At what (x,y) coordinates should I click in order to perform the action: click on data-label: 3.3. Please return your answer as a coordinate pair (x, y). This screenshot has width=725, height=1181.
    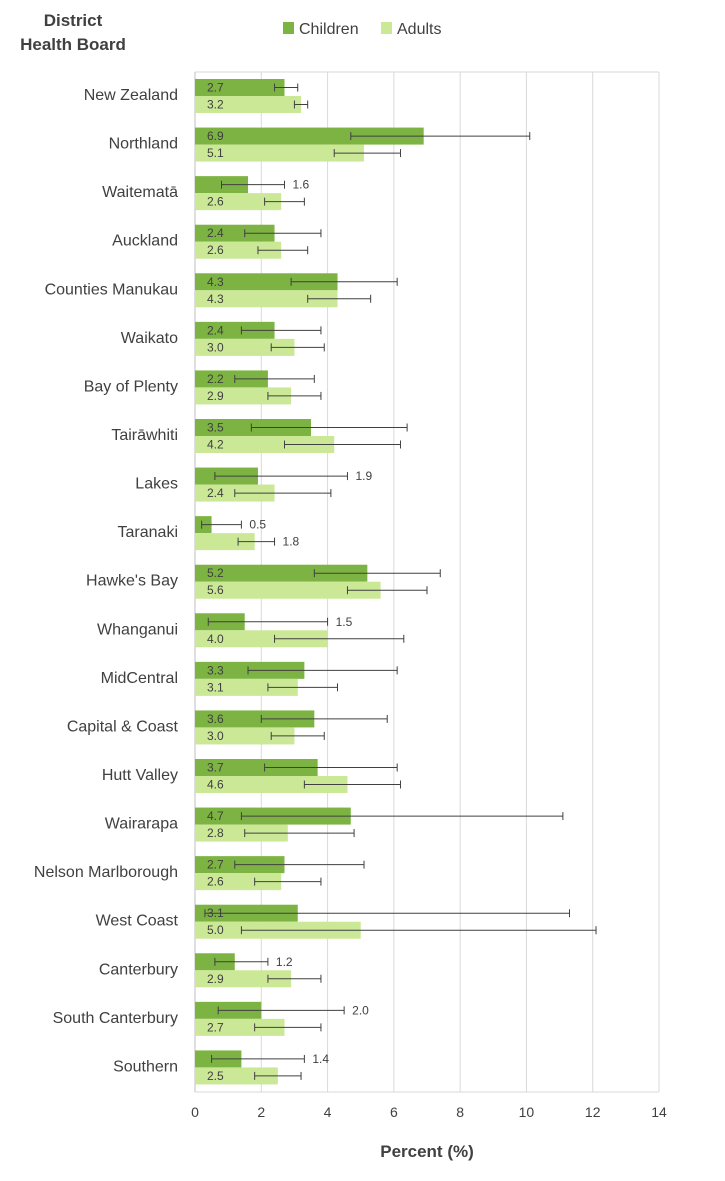
    Looking at the image, I should click on (215, 670).